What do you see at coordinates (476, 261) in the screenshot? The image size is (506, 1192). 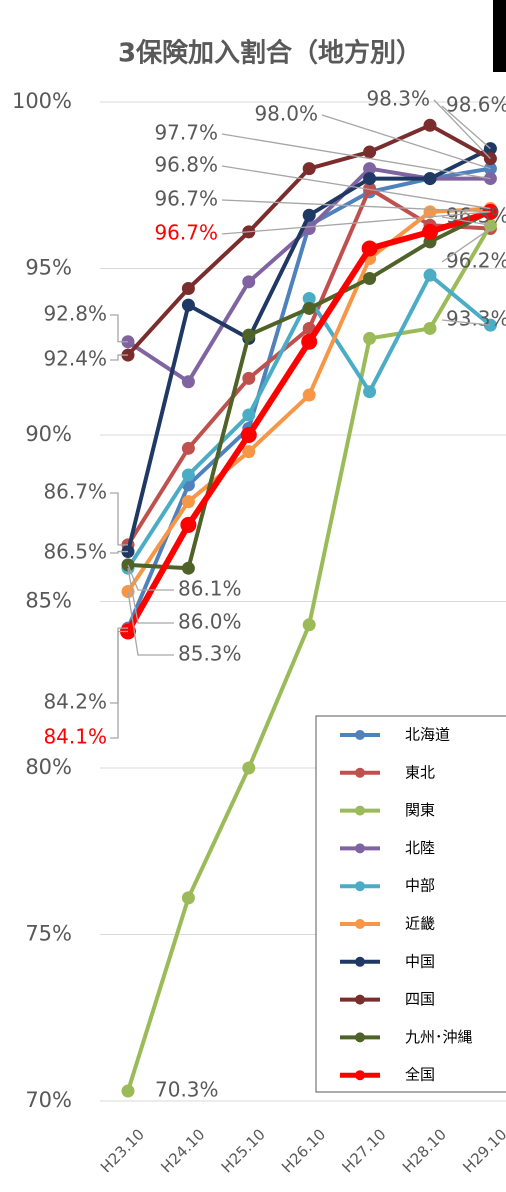 I see `data-label: 96.2%` at bounding box center [476, 261].